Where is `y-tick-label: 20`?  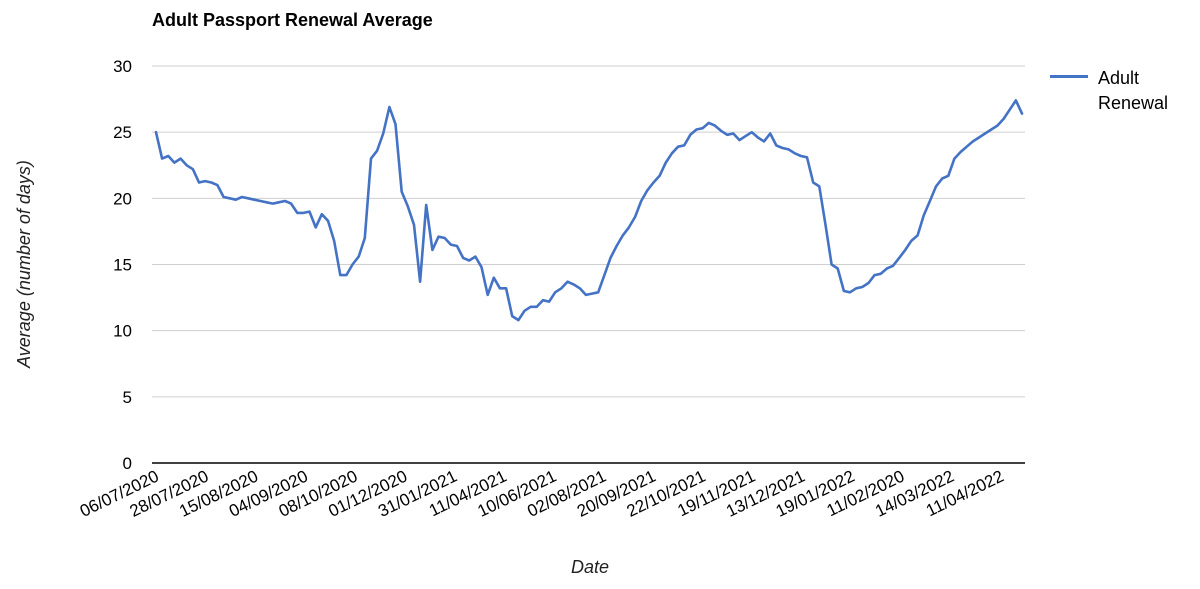
y-tick-label: 20 is located at coordinates (122, 198).